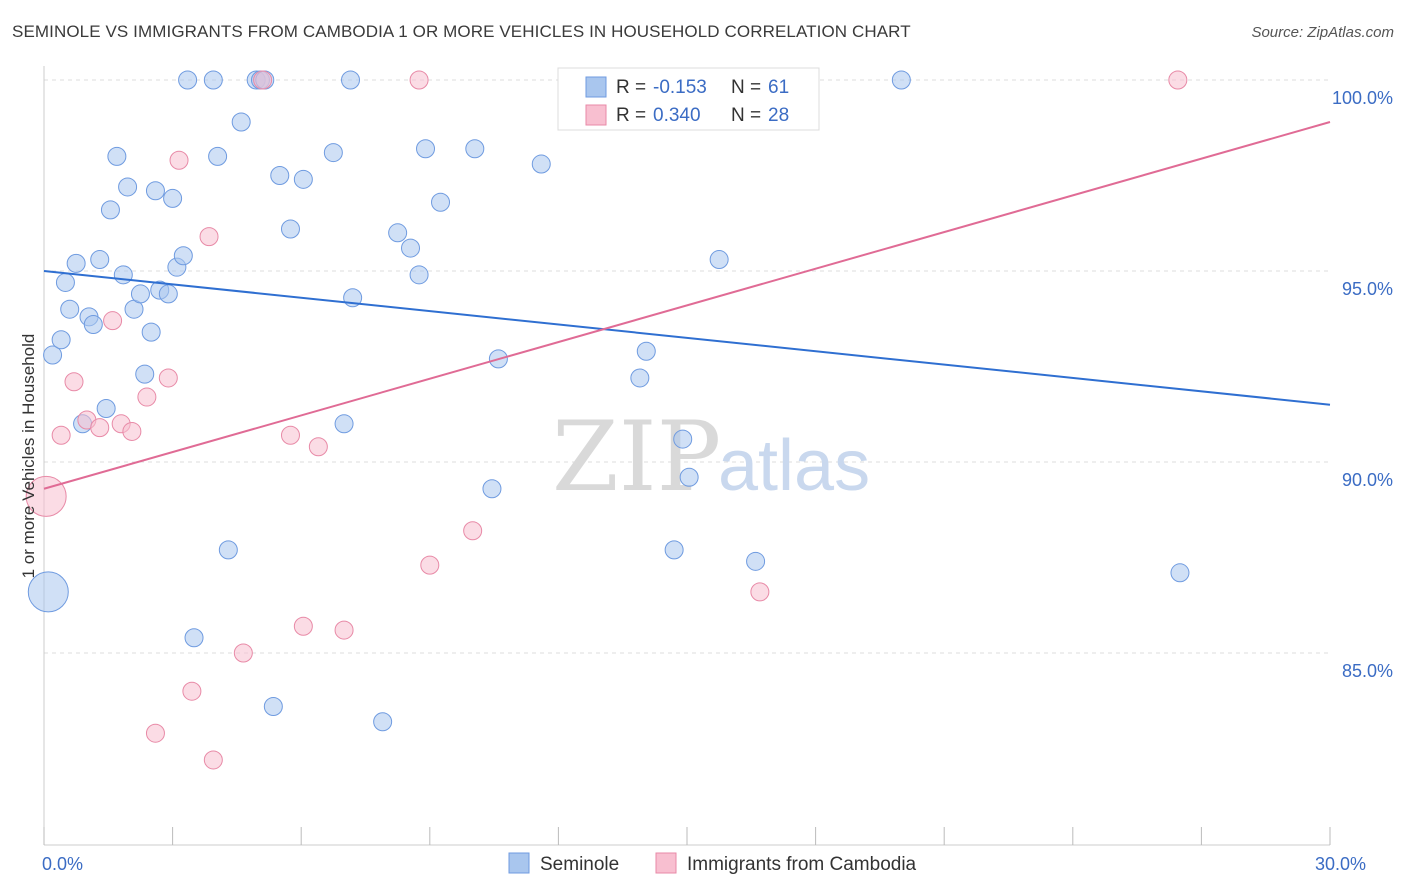 The image size is (1406, 892). Describe the element at coordinates (1322, 32) in the screenshot. I see `source-credit: Source: ZipAtlas.com` at that location.